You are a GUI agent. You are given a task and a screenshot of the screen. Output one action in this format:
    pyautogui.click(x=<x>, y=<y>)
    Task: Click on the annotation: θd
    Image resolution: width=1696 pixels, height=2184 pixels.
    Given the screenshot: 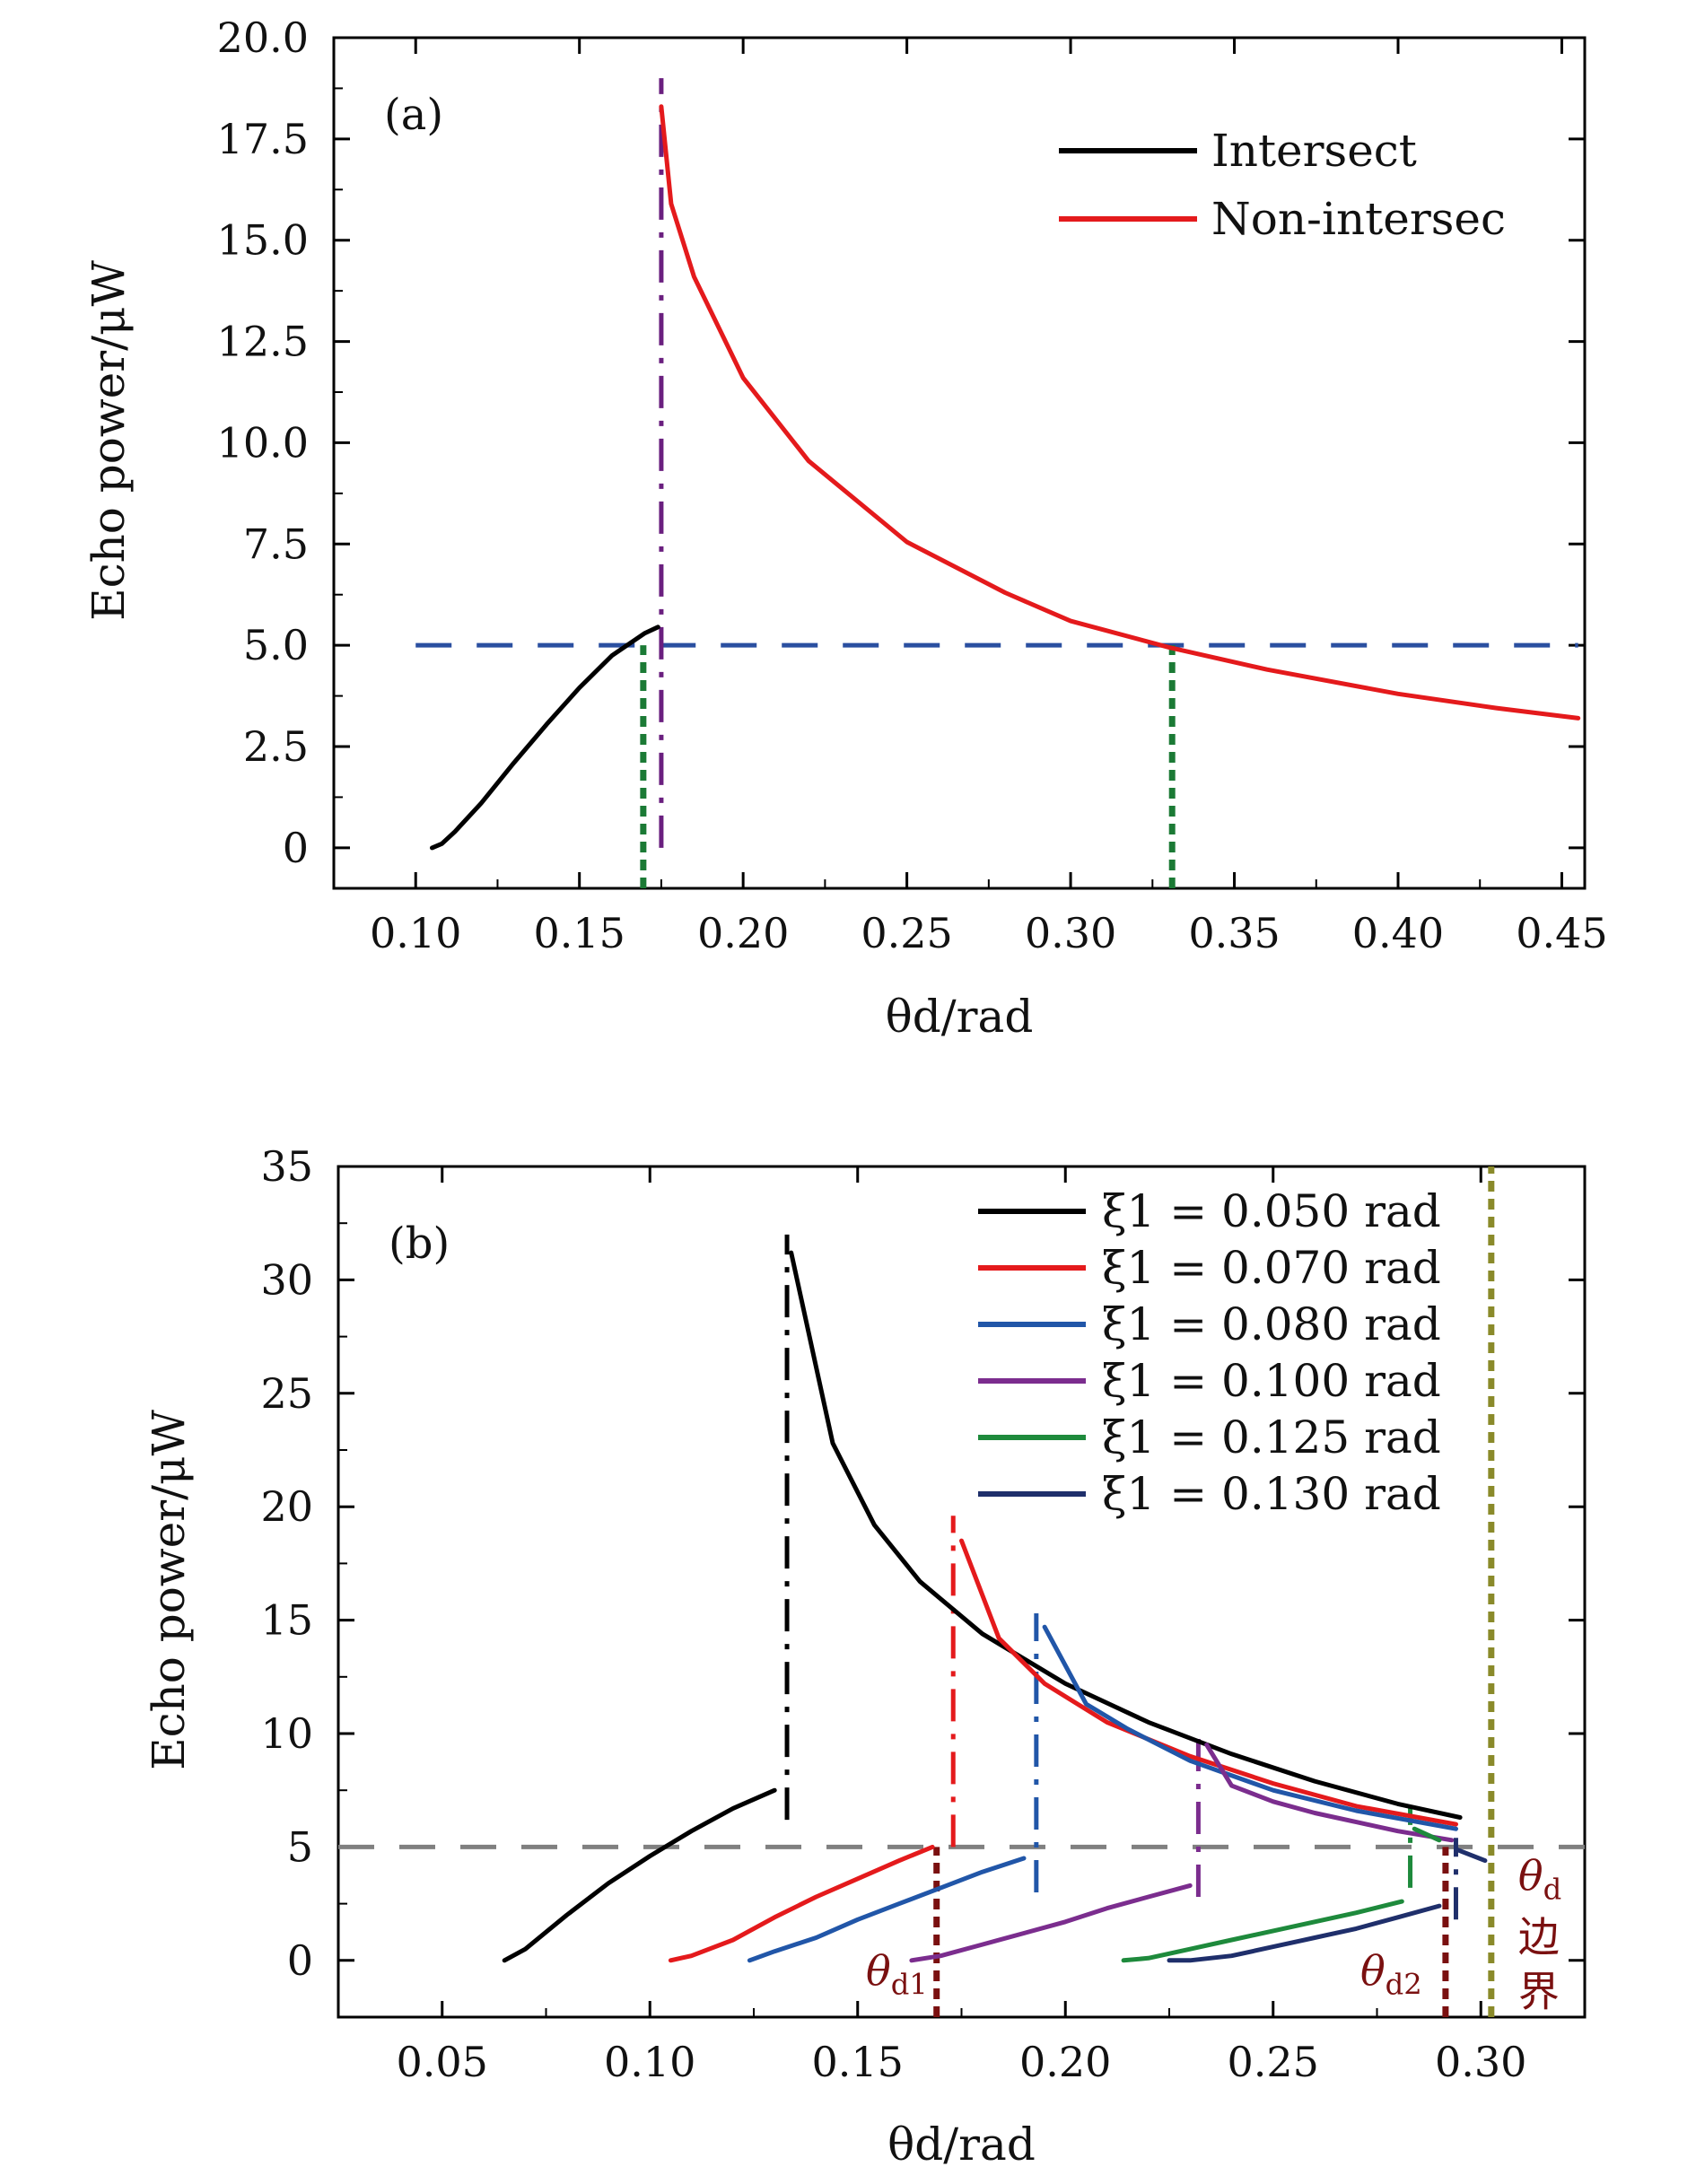 What is the action you would take?
    pyautogui.click(x=1539, y=1878)
    